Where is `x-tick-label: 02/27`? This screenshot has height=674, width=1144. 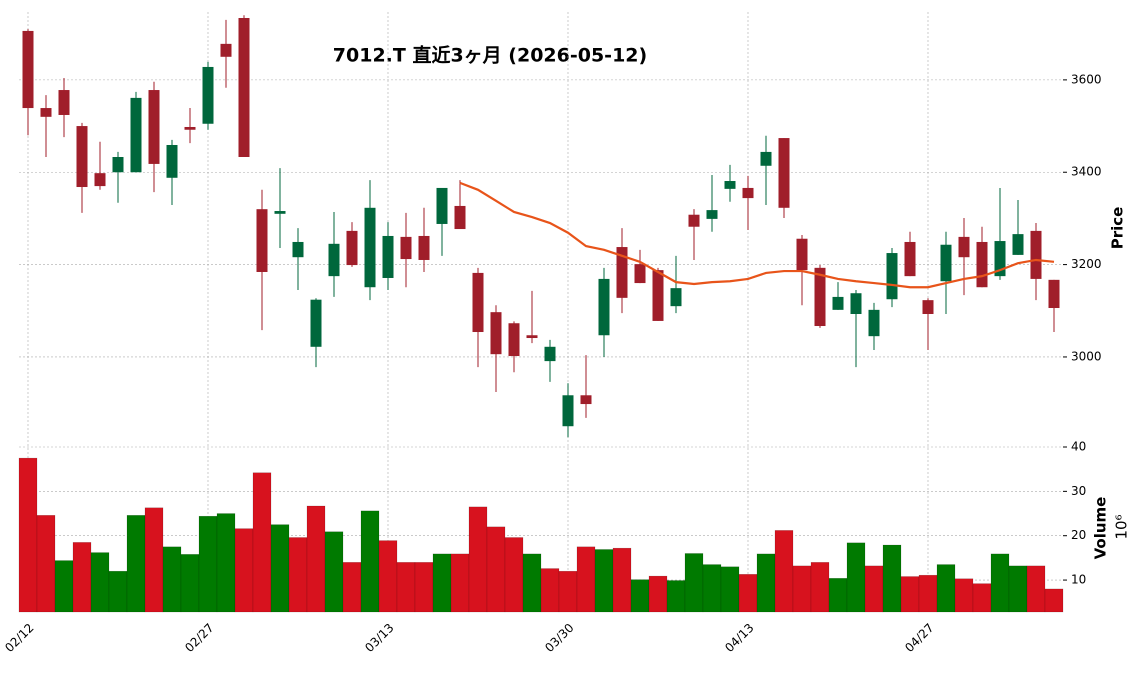
x-tick-label: 02/27 is located at coordinates (199, 638).